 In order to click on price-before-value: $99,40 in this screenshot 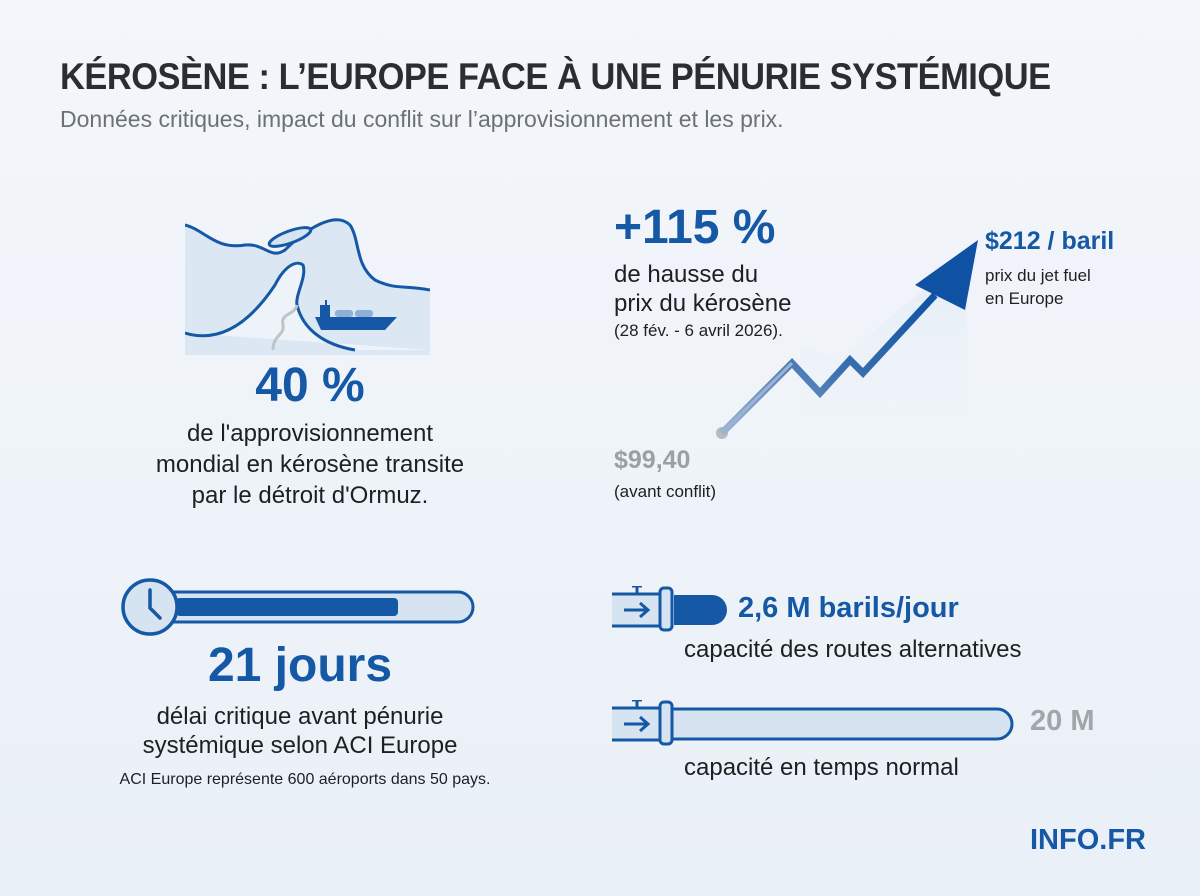, I will do `click(652, 460)`.